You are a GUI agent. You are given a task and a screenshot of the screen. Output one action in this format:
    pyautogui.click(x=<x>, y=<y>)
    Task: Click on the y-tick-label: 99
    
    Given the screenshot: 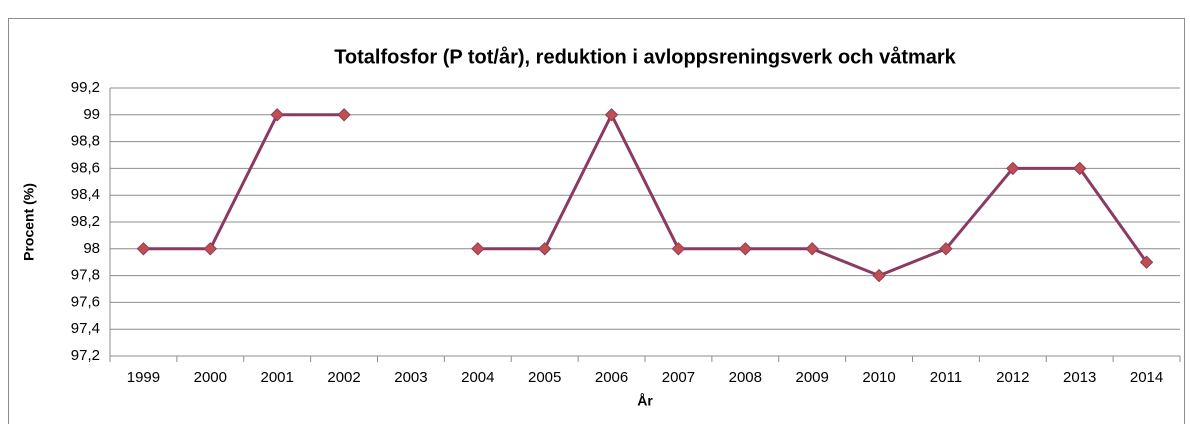 What is the action you would take?
    pyautogui.click(x=91, y=114)
    